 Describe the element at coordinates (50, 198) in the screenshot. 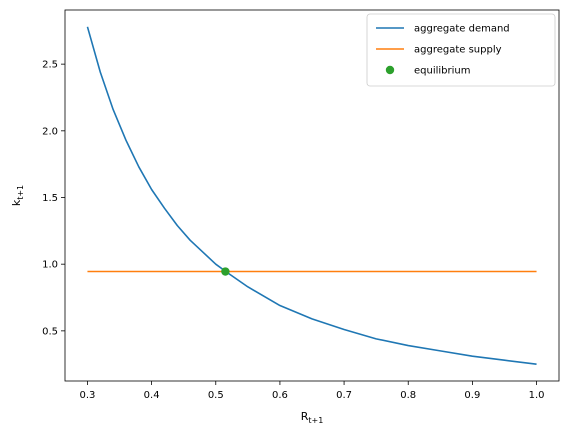

I see `y-tick-label: 1.5` at that location.